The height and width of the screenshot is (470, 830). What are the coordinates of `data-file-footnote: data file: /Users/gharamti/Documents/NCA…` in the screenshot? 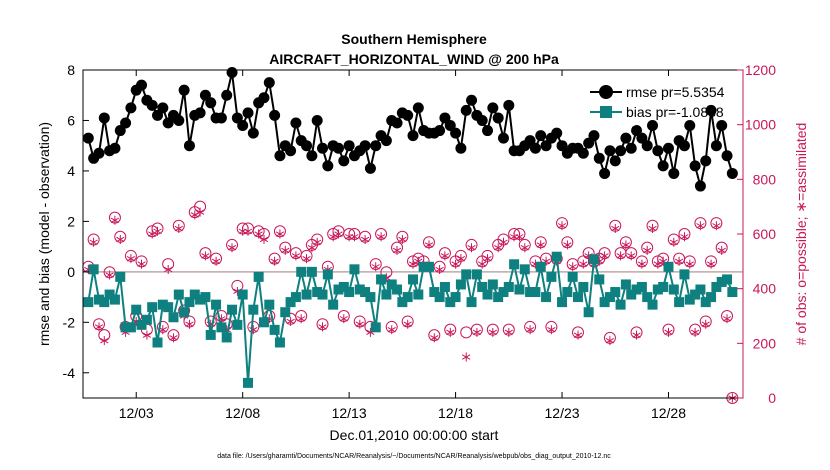 It's located at (414, 456).